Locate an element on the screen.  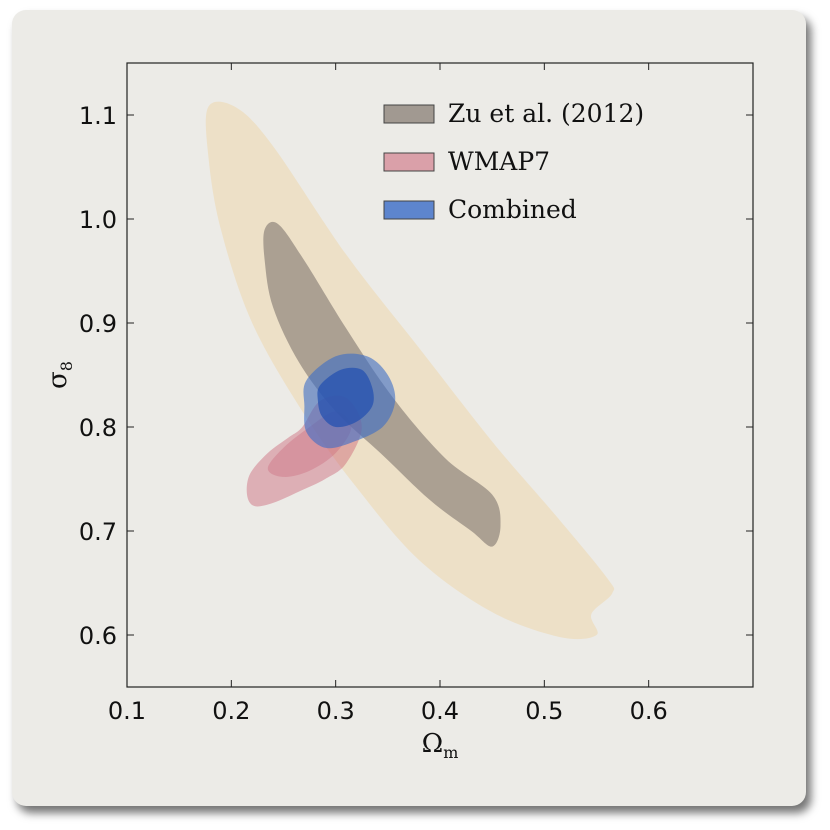
x-tick-label-0.1: 0.1 is located at coordinates (127, 711).